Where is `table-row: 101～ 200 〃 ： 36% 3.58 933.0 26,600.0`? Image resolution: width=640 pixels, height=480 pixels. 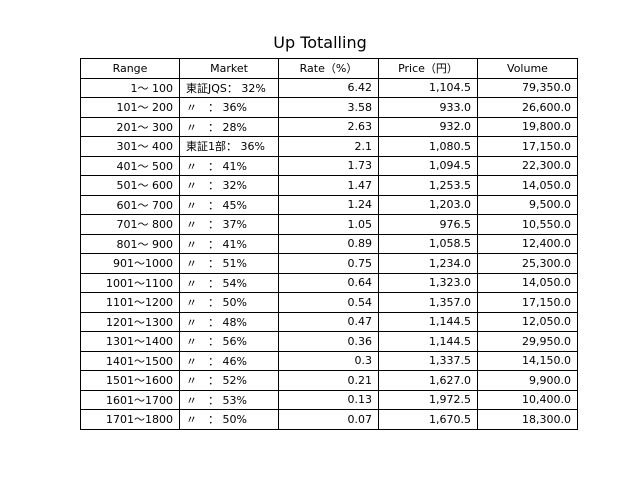 table-row: 101～ 200 〃 ： 36% 3.58 933.0 26,600.0 is located at coordinates (329, 107).